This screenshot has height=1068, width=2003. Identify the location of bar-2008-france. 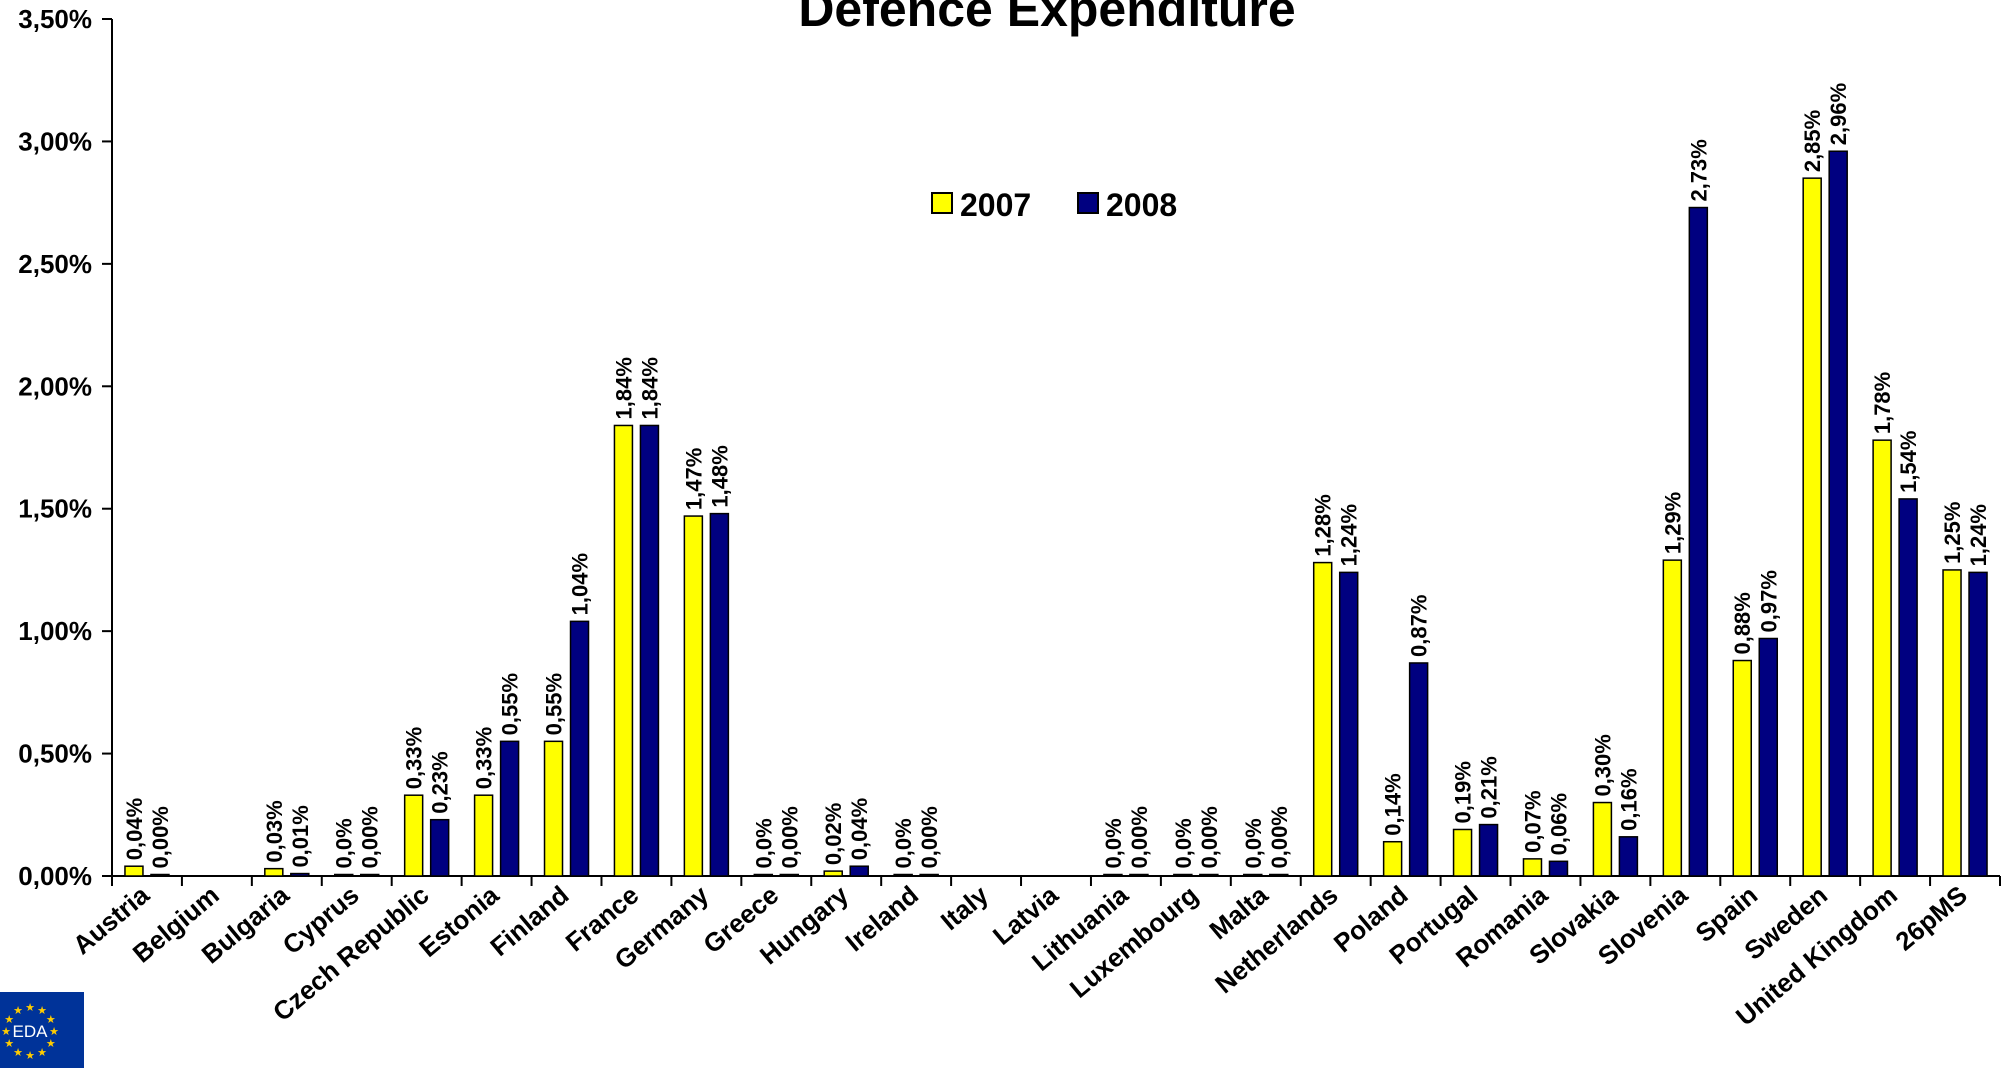
(649, 650).